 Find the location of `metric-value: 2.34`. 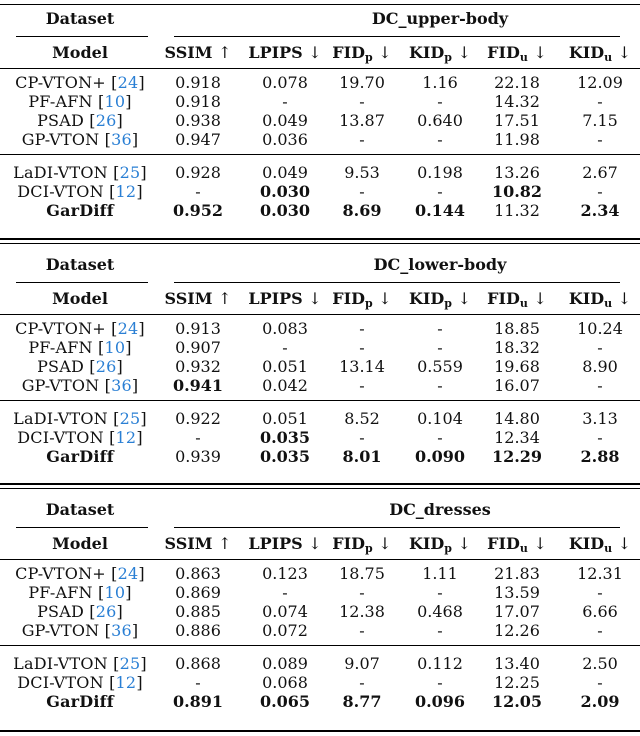

metric-value: 2.34 is located at coordinates (600, 211).